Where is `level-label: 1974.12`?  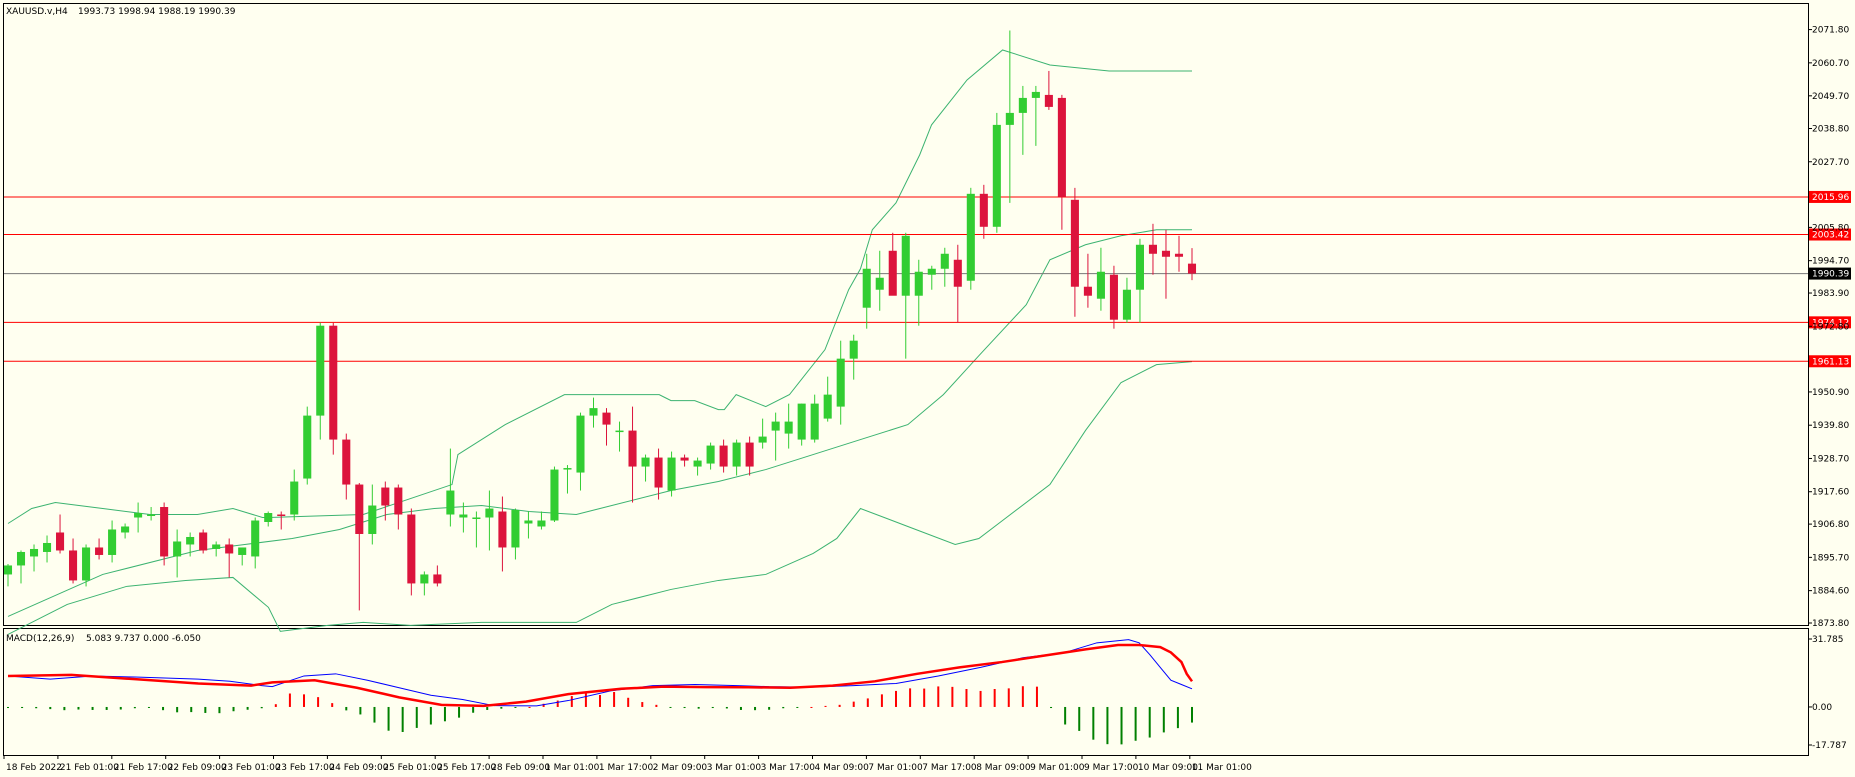 level-label: 1974.12 is located at coordinates (1830, 323).